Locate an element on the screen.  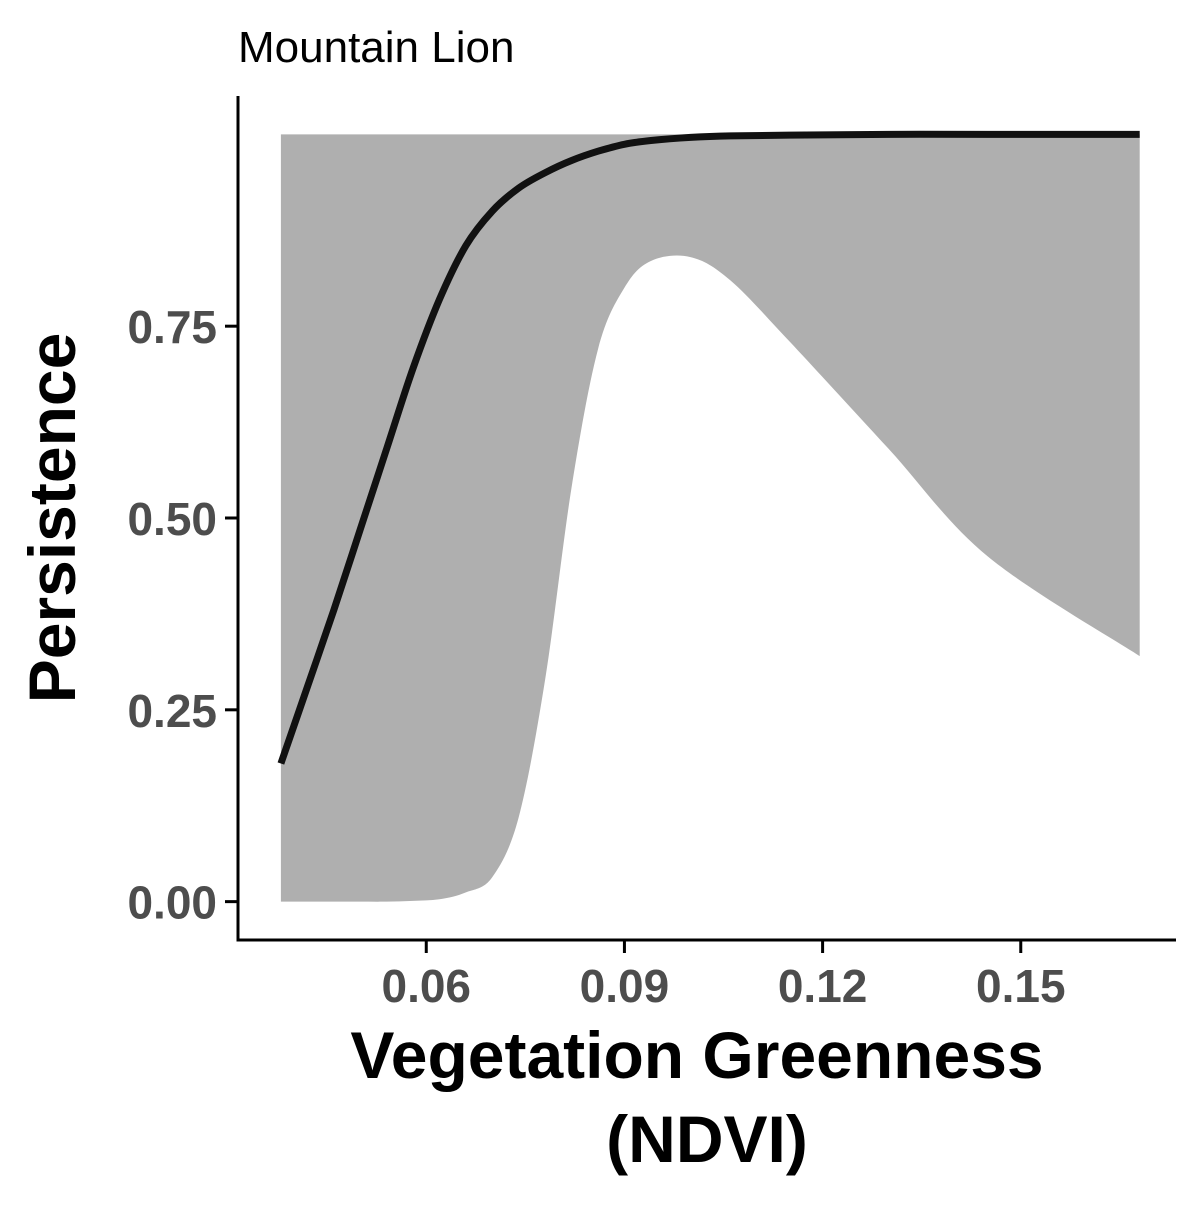
y-tick-label: 0.50 is located at coordinates (172, 519).